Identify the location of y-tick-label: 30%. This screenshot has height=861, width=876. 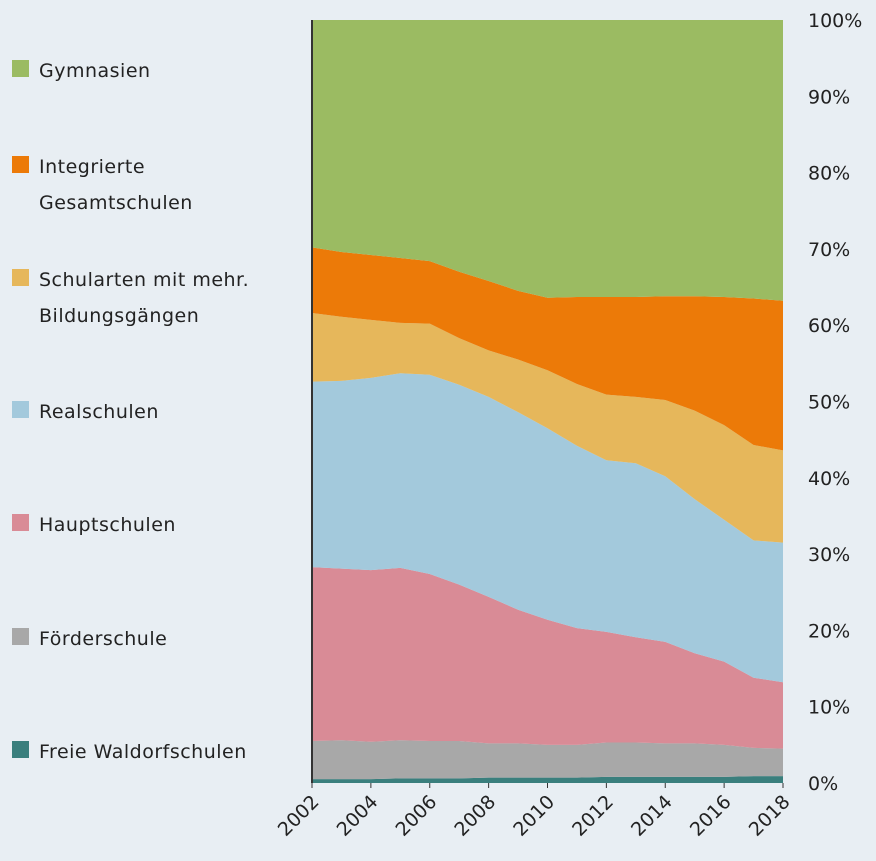
(829, 555).